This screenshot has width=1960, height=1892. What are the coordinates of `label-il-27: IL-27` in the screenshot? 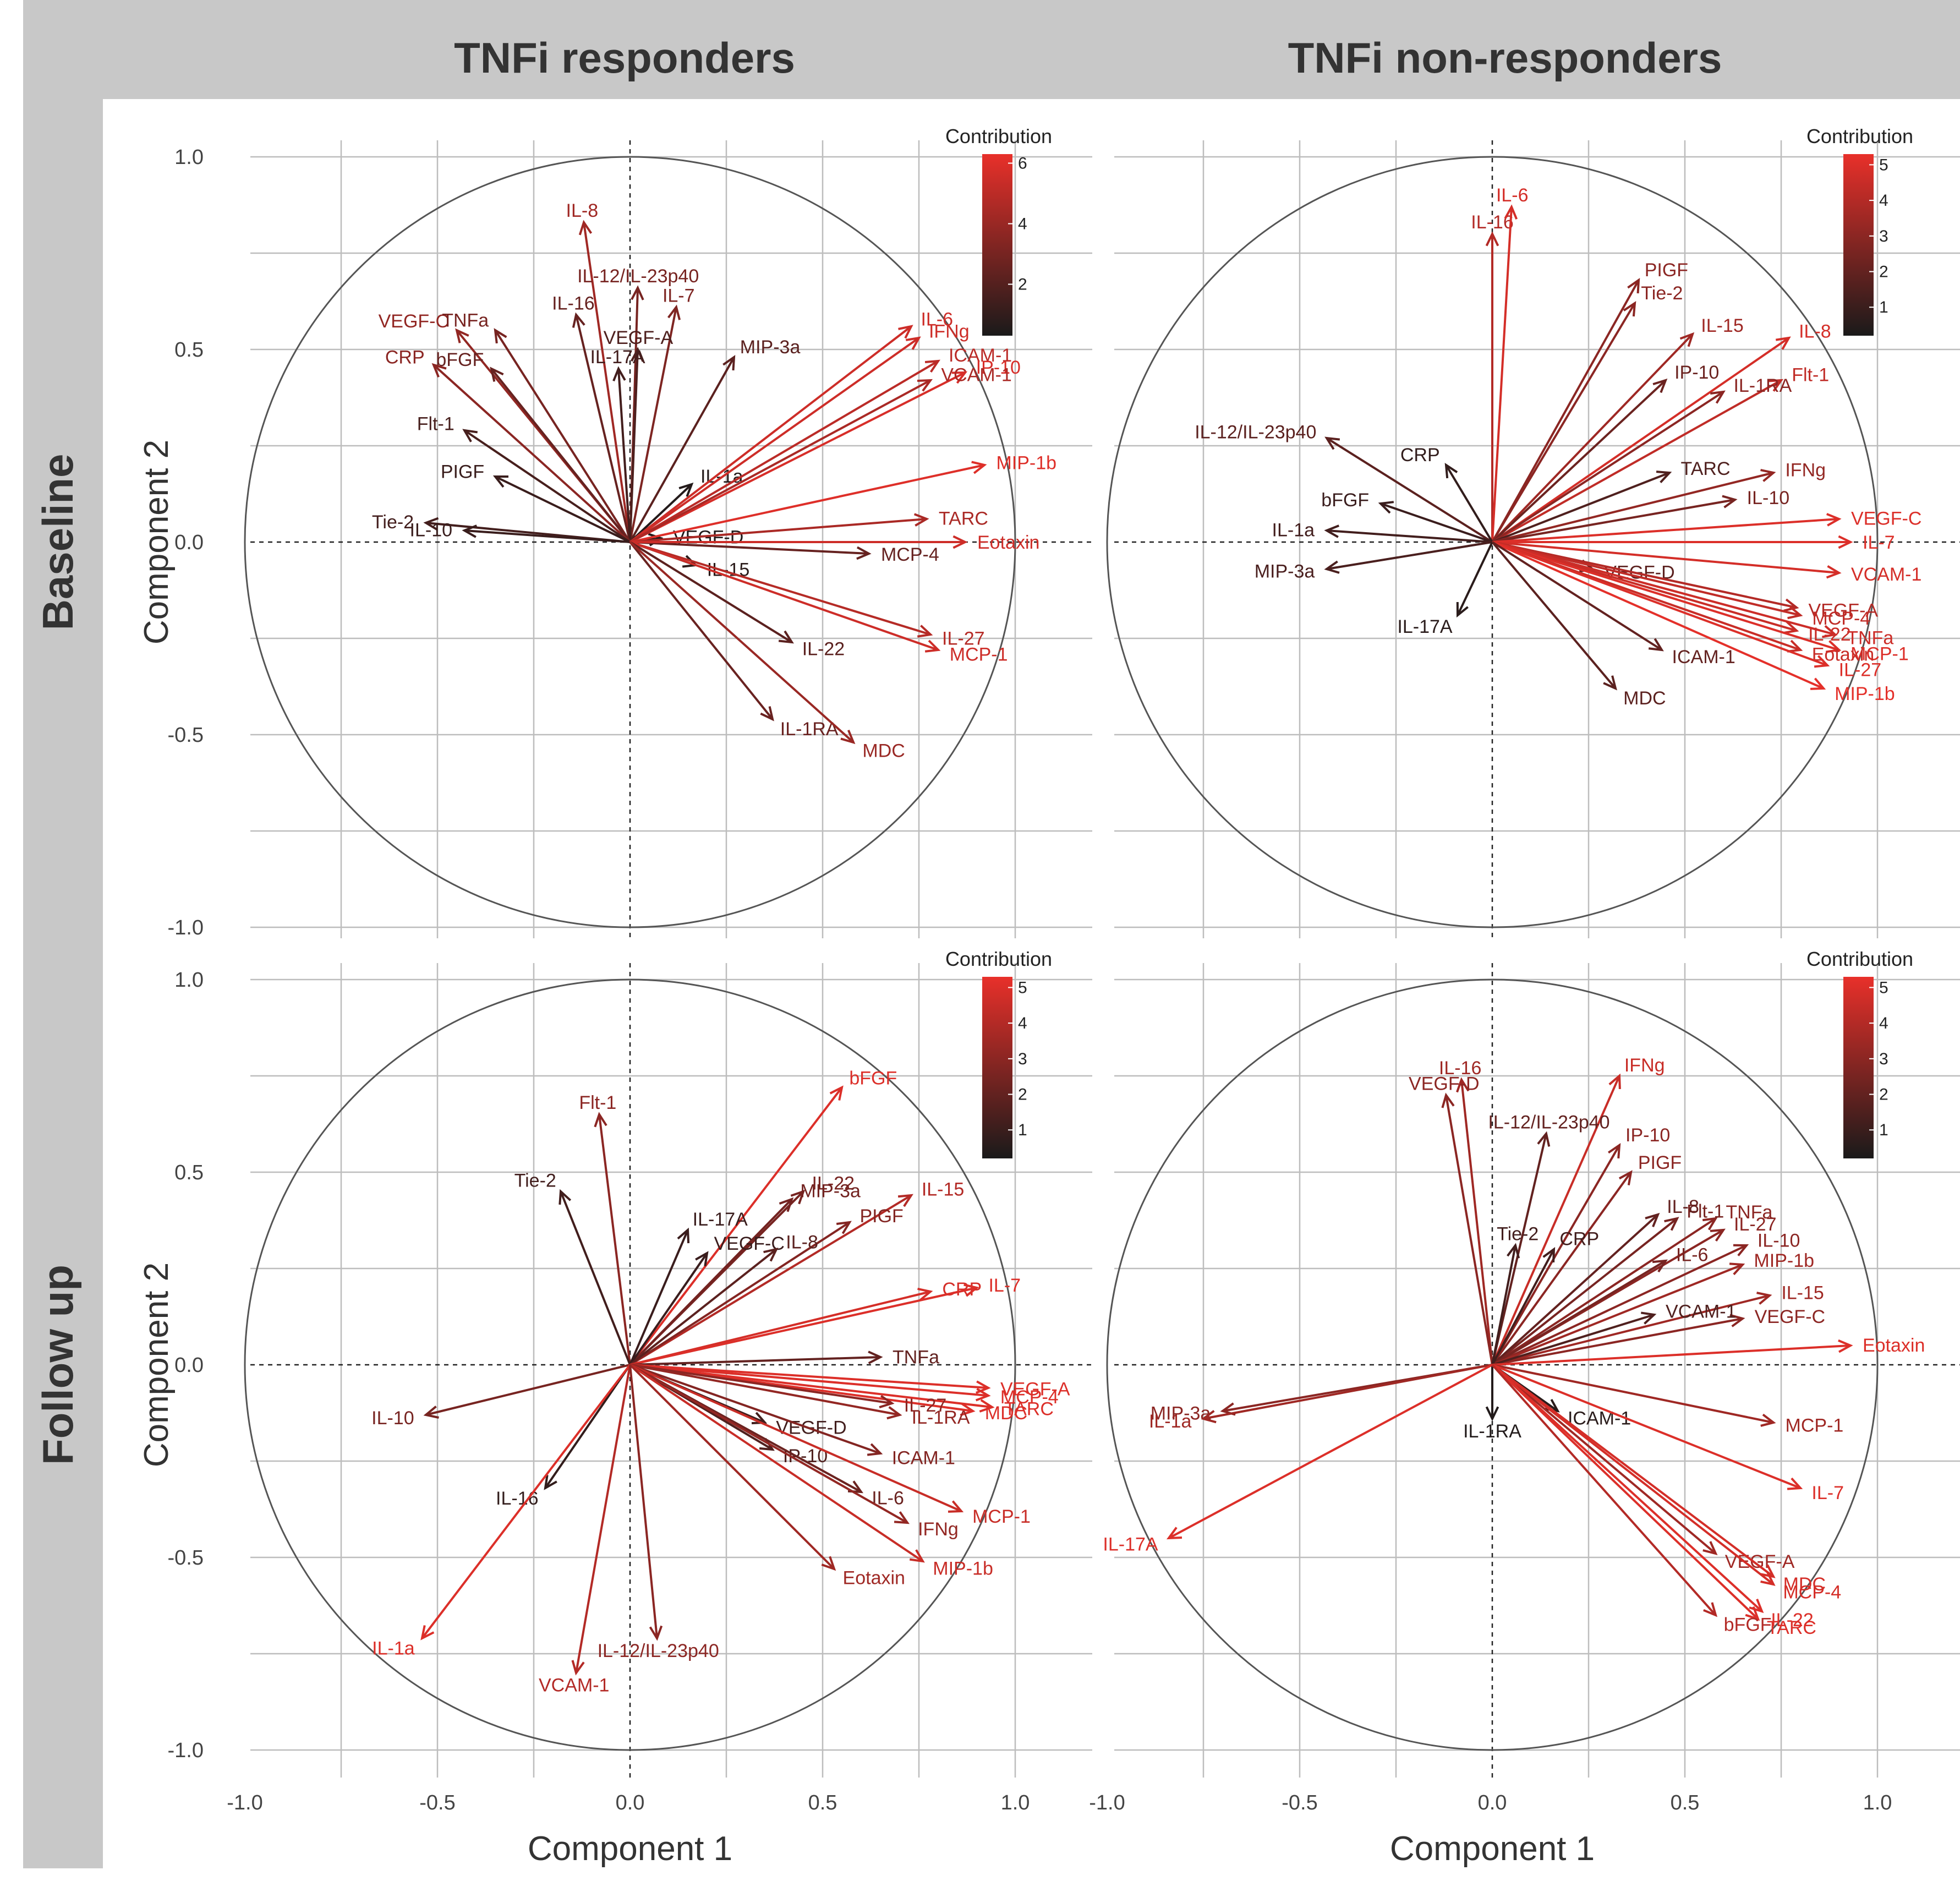 It's located at (1860, 670).